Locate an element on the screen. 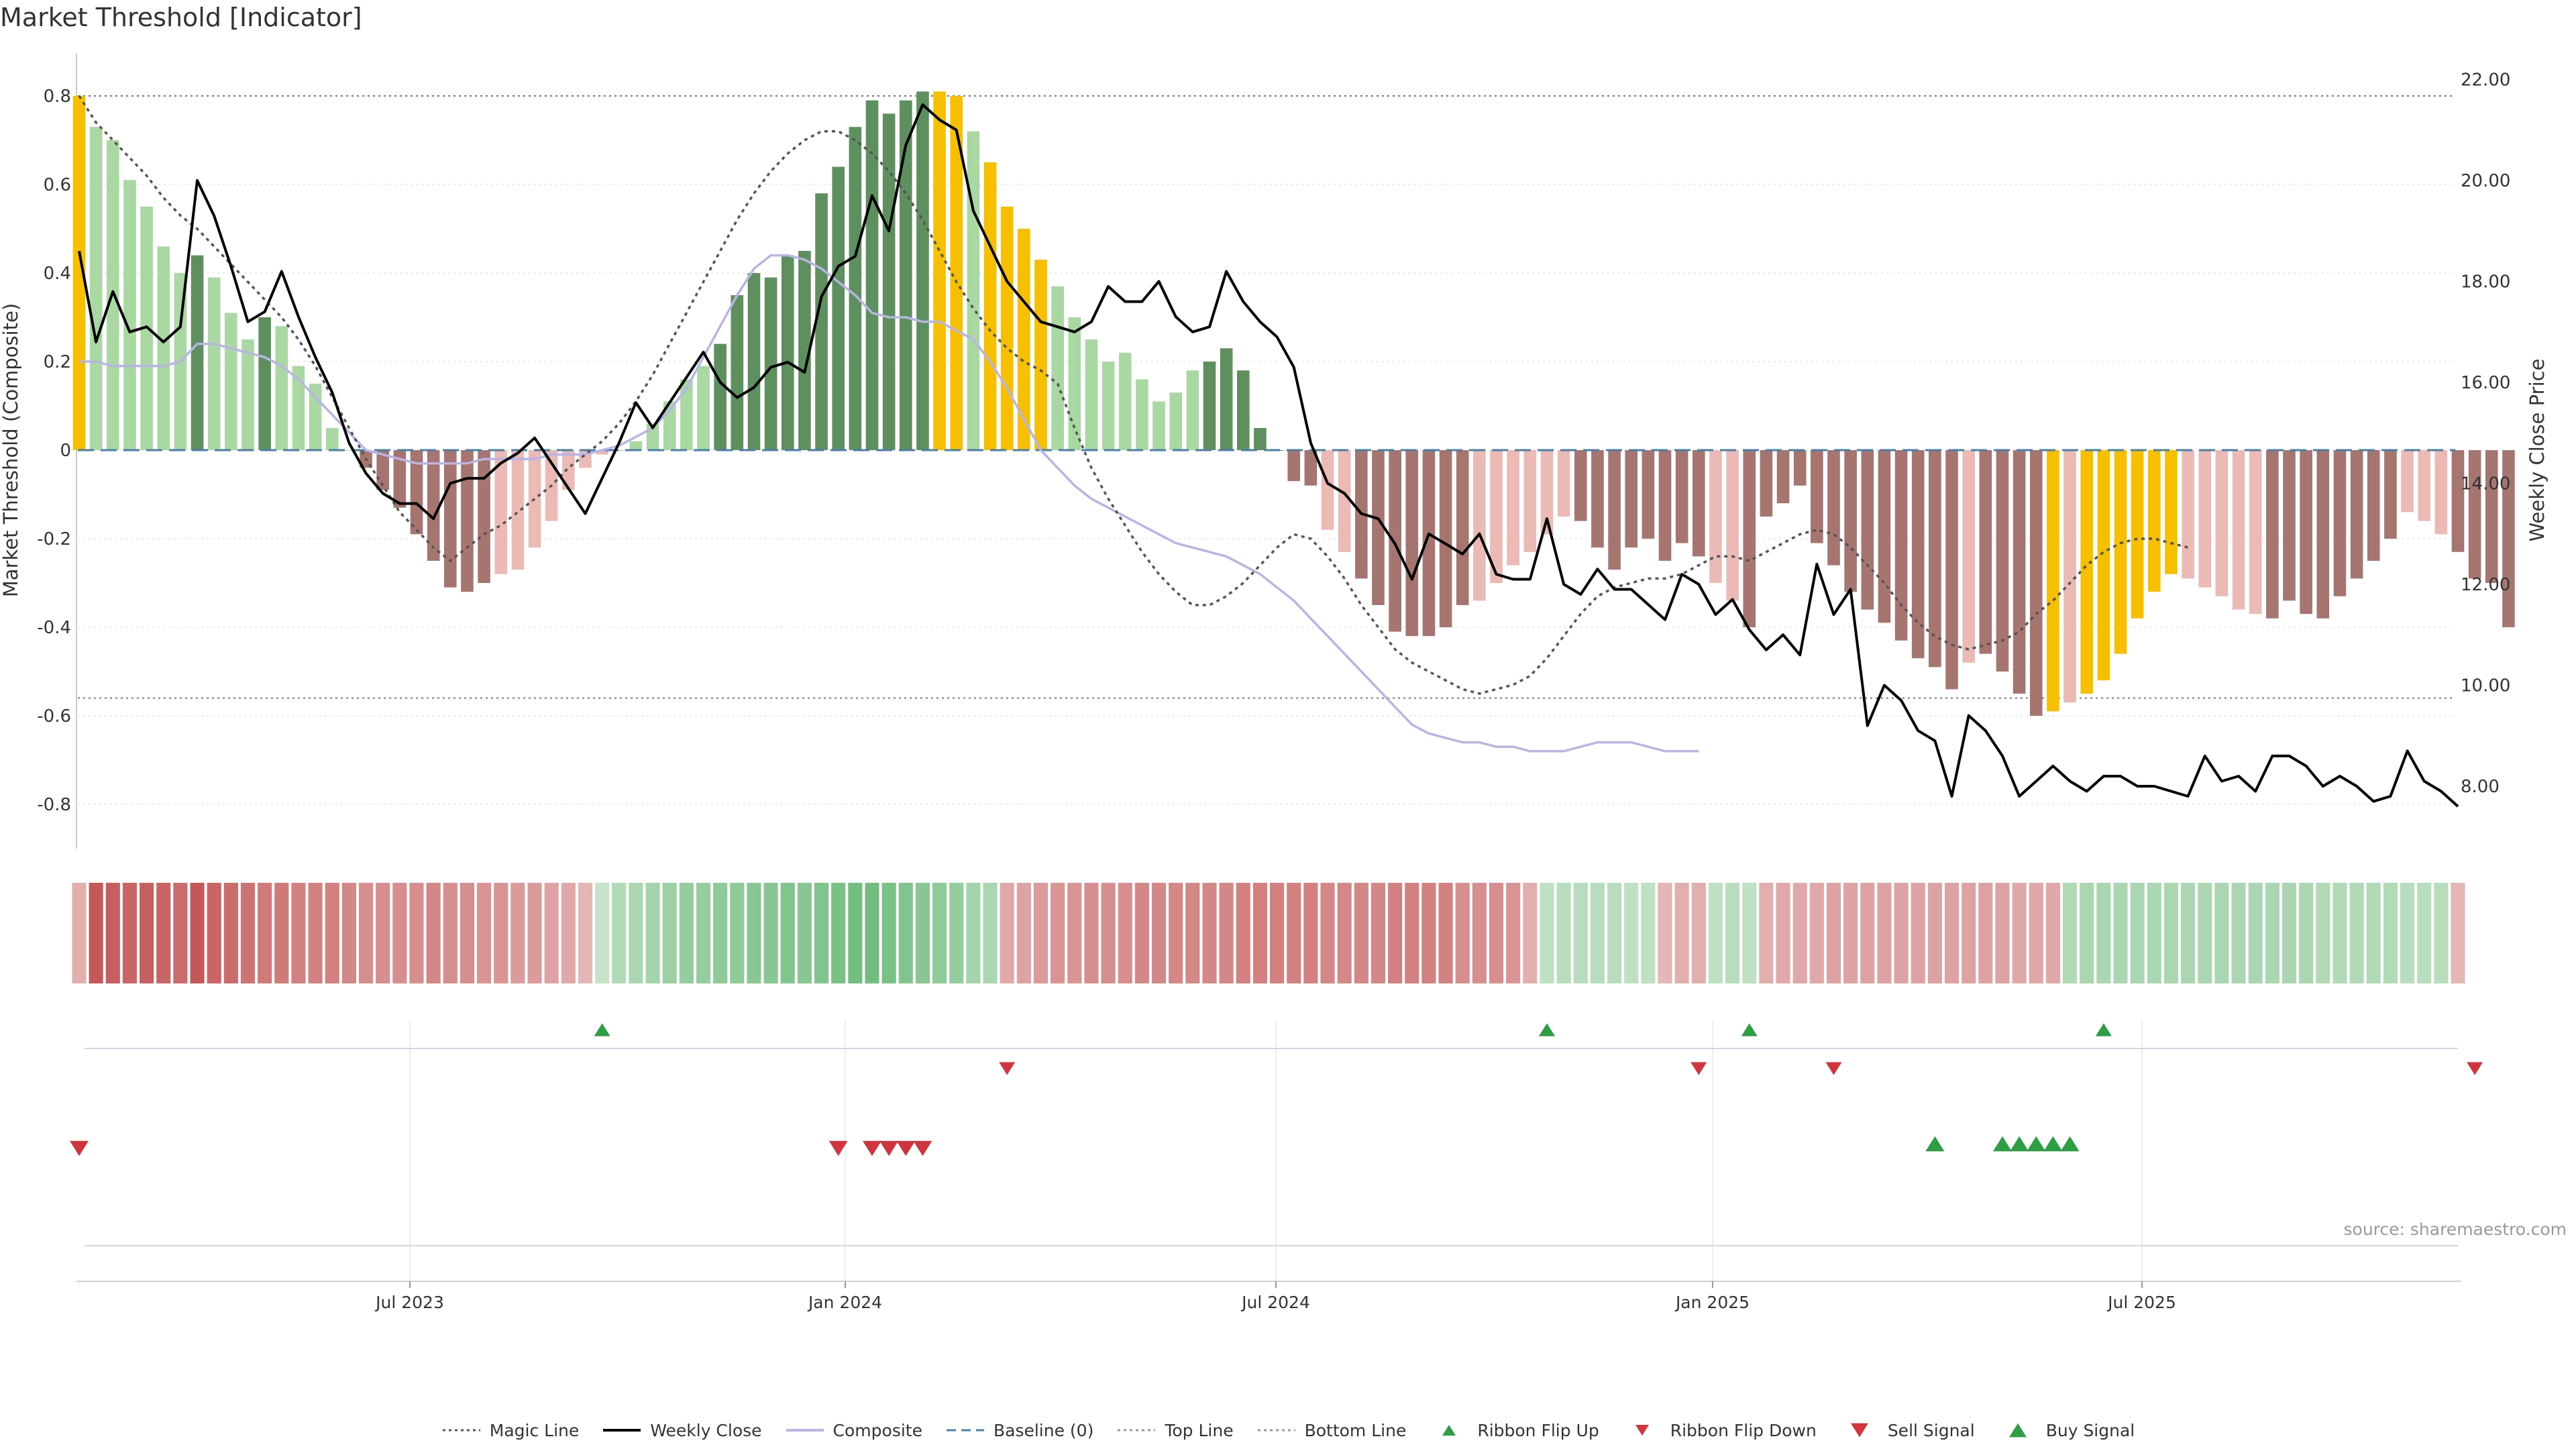 Image resolution: width=2576 pixels, height=1449 pixels. y2-tick-label: 20.00 is located at coordinates (2485, 181).